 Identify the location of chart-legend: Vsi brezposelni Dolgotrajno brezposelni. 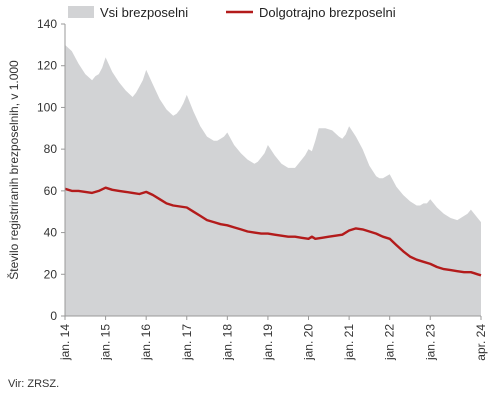
(232, 12).